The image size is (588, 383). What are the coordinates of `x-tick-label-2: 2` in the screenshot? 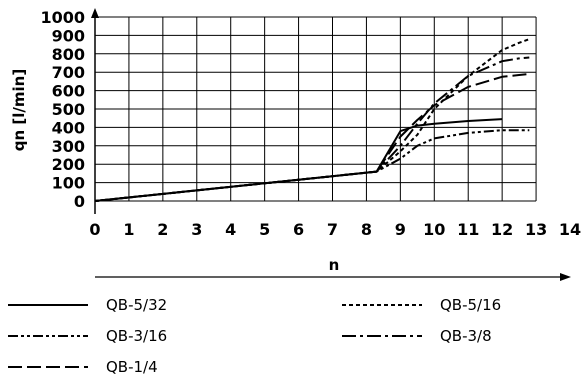 It's located at (162, 229).